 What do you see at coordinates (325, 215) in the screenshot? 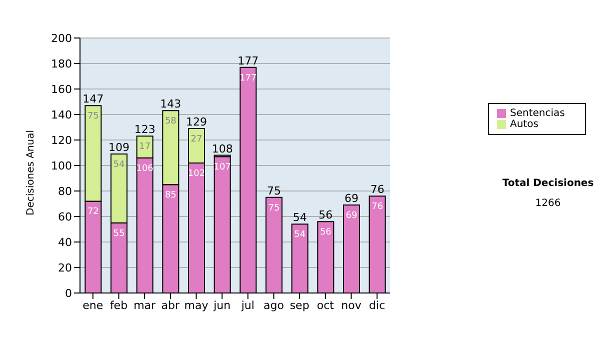
I see `total-label: 56` at bounding box center [325, 215].